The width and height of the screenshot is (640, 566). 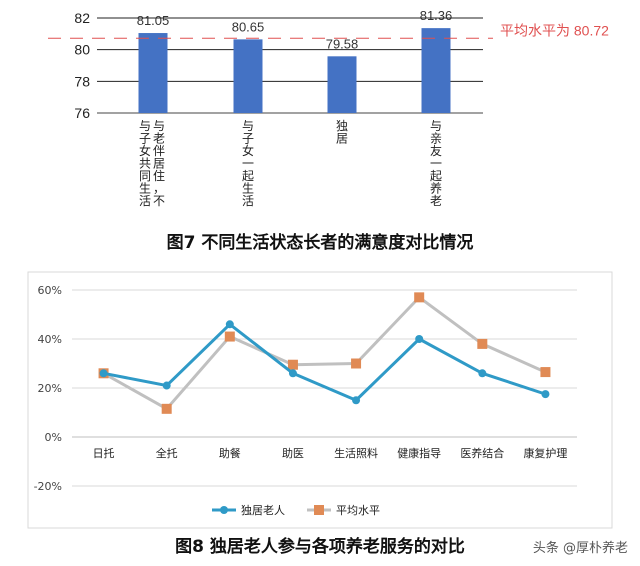 I want to click on series-line-average, so click(x=324, y=353).